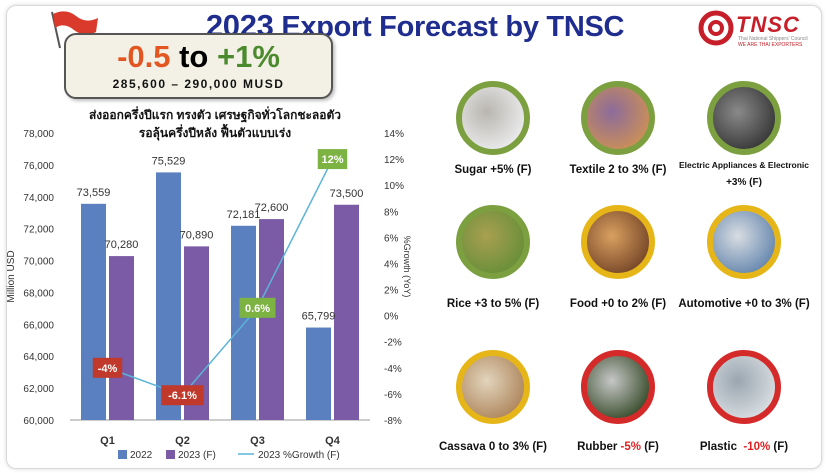 The height and width of the screenshot is (473, 828). What do you see at coordinates (393, 343) in the screenshot?
I see `y2-tick-label: -2%` at bounding box center [393, 343].